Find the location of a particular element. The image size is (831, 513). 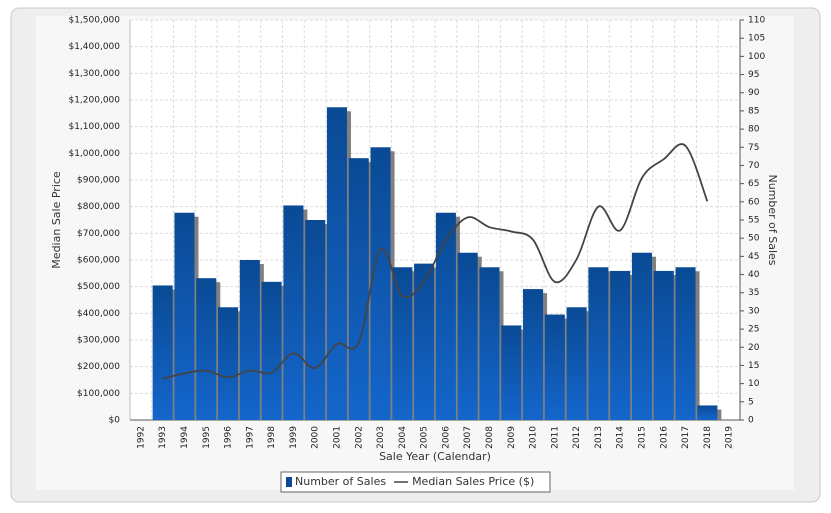

x-tick-label: 2004 is located at coordinates (403, 437).